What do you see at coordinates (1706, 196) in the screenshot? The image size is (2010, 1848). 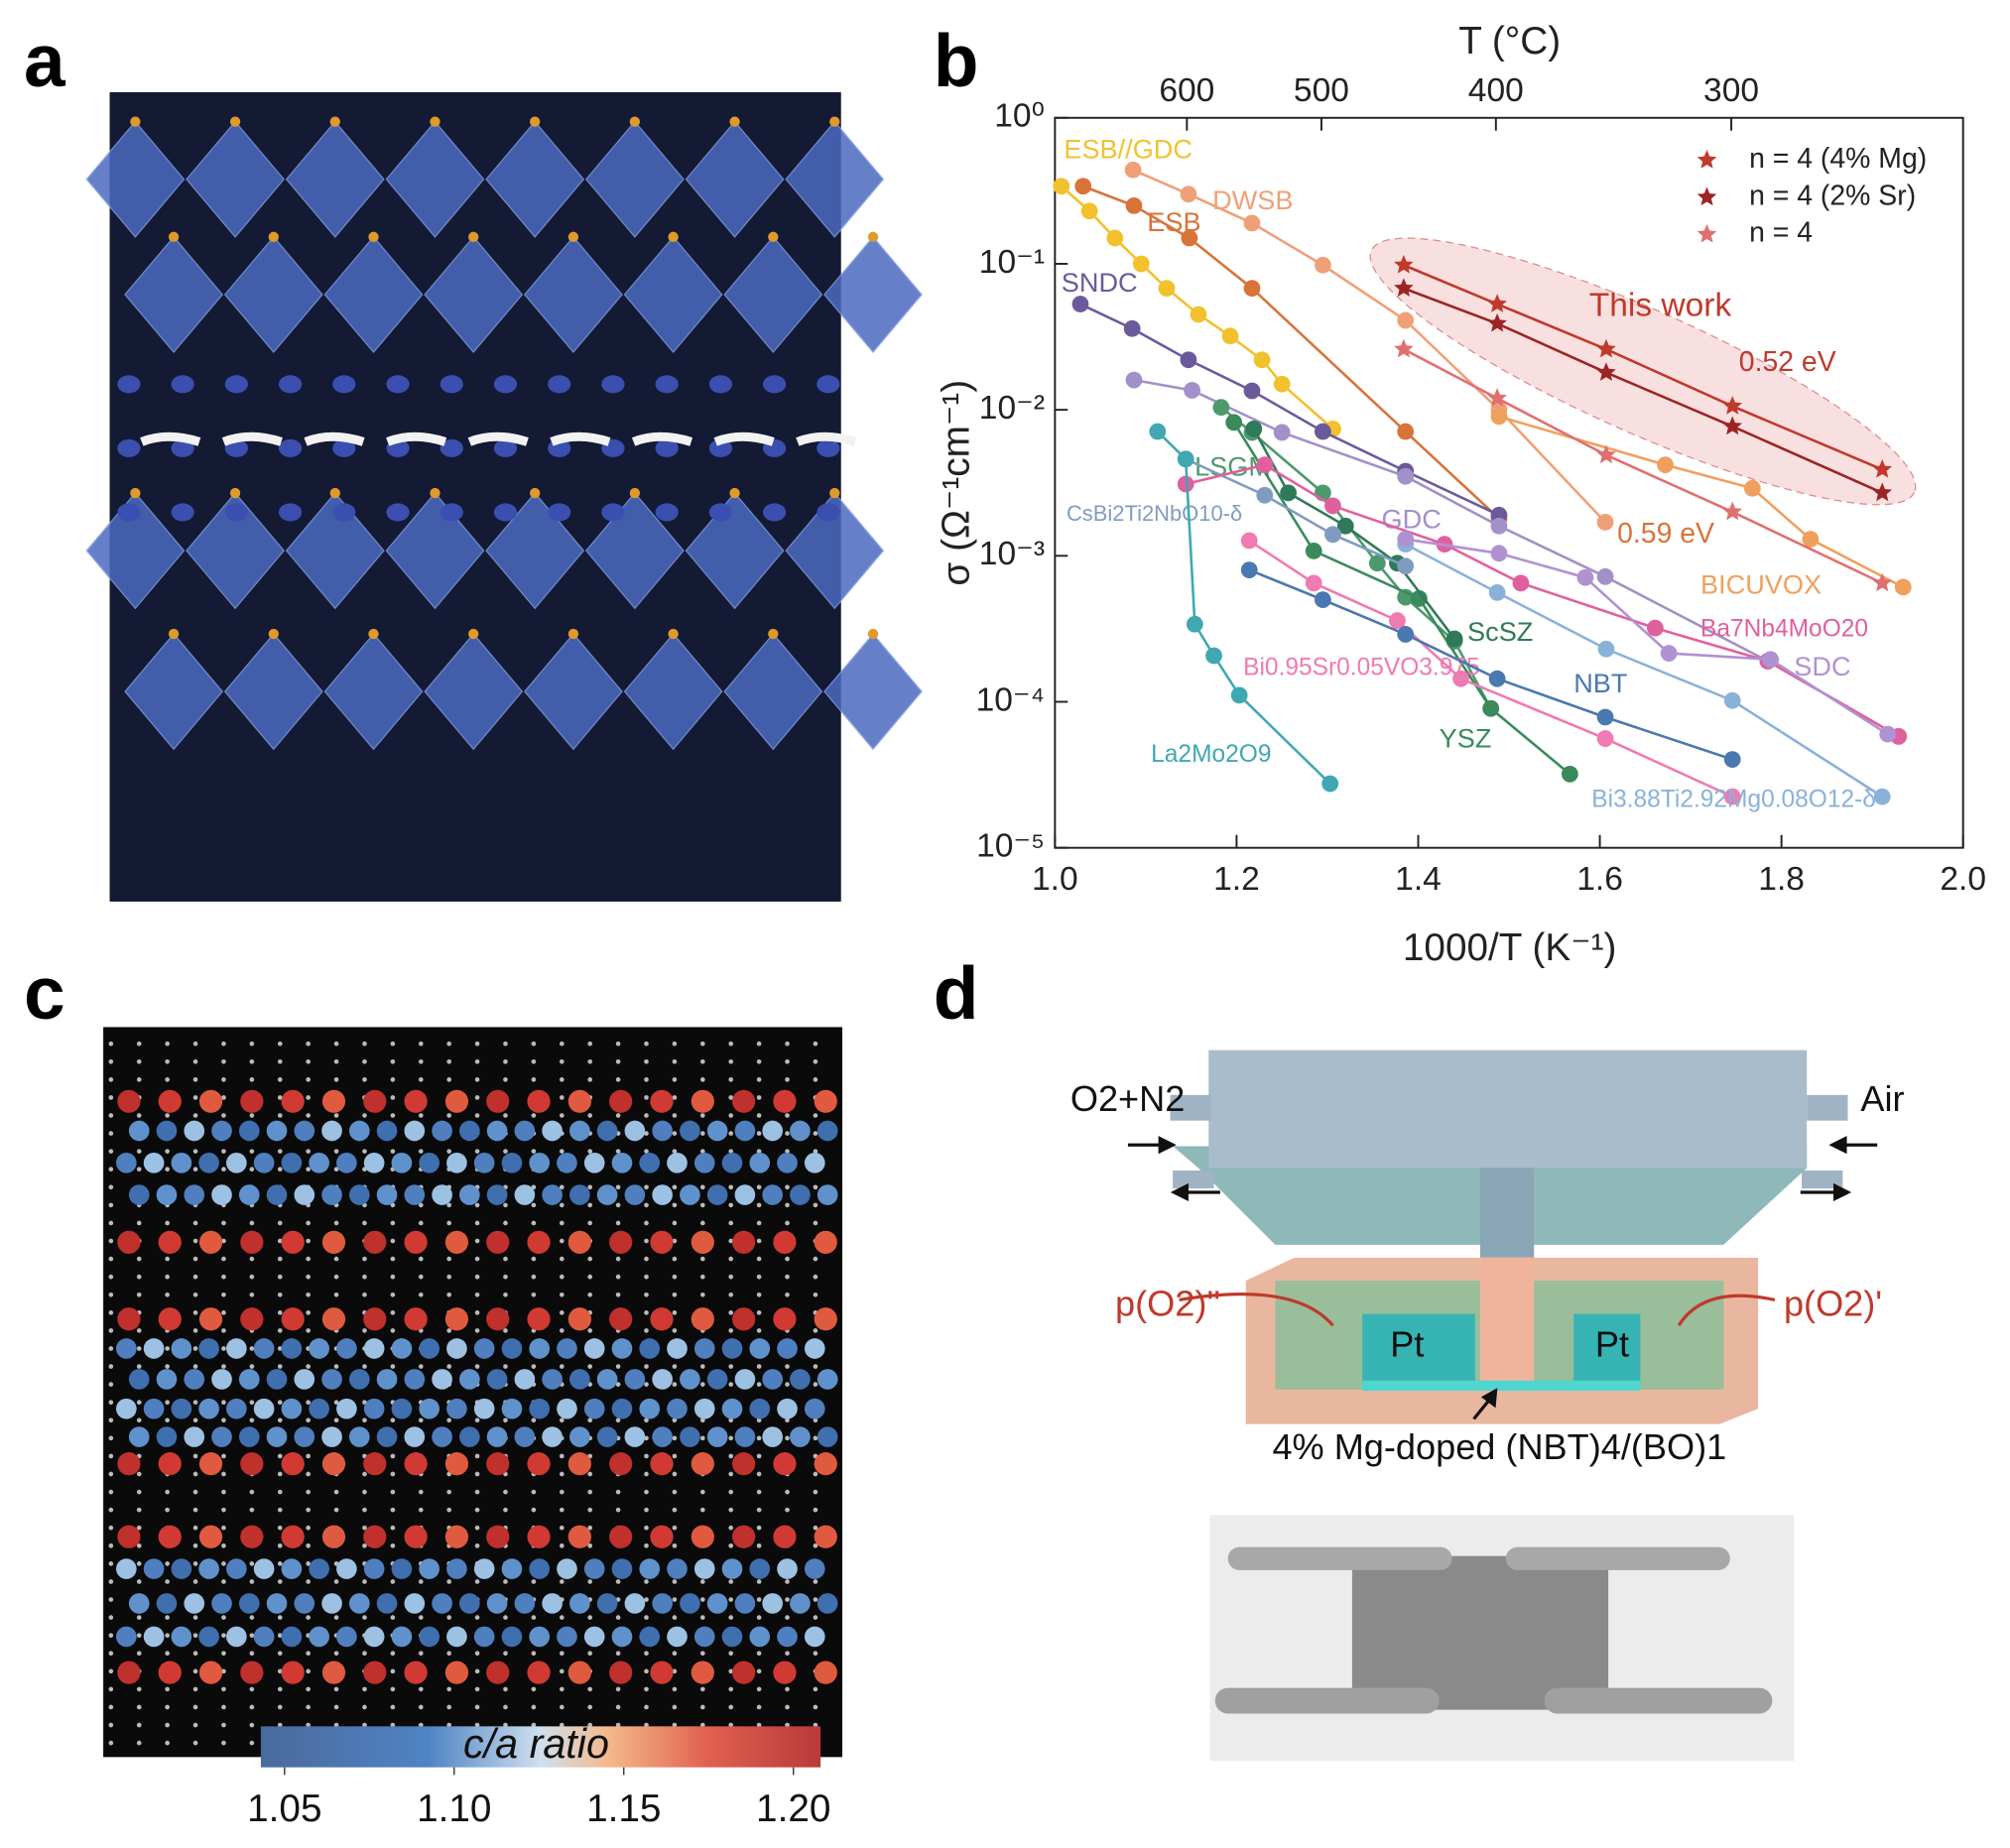 I see `legend-marker` at bounding box center [1706, 196].